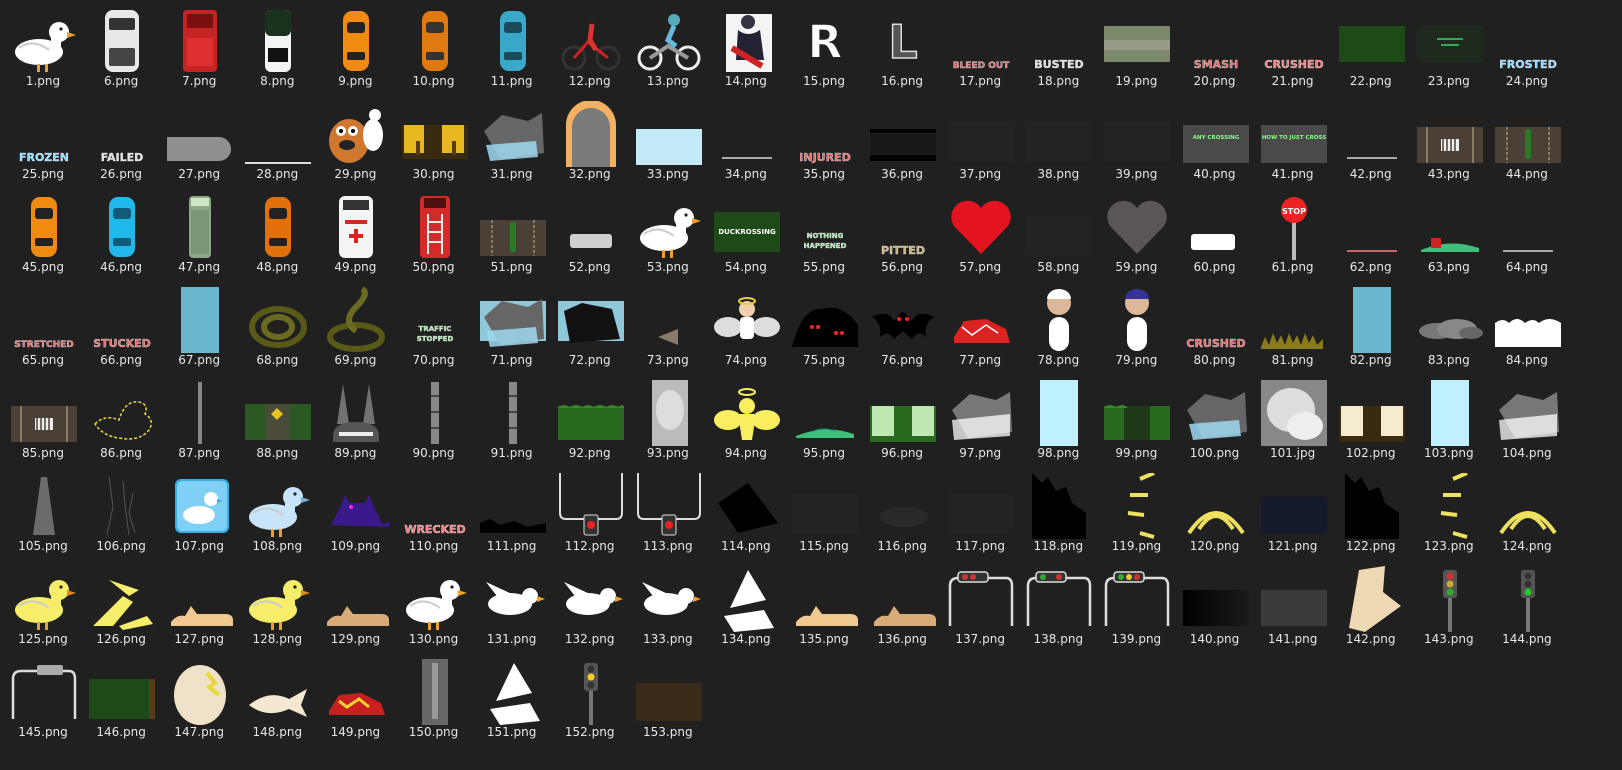 The image size is (1622, 770). Describe the element at coordinates (43, 326) in the screenshot. I see `file-item: STRETCHED 65.png` at that location.